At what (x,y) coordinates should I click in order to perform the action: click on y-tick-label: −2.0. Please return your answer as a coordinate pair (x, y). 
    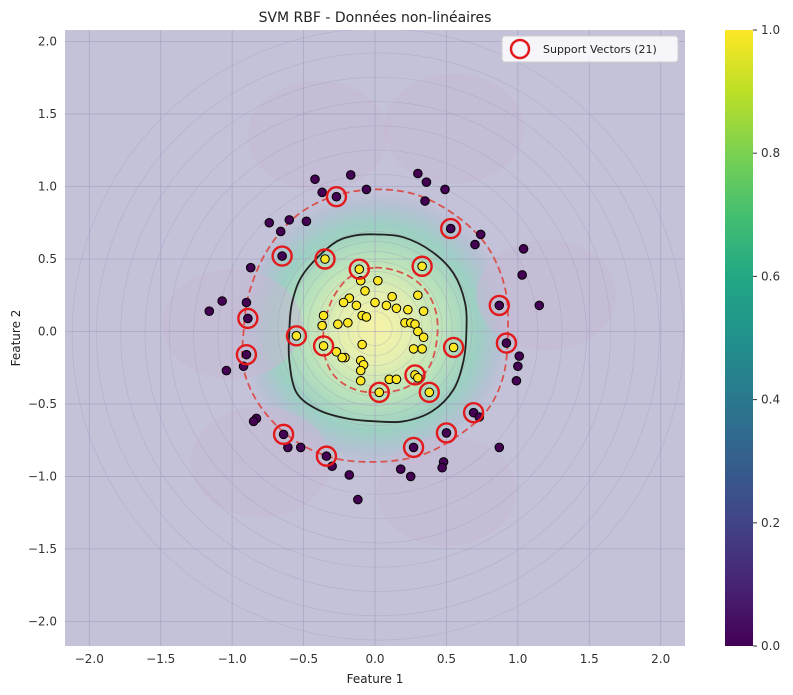
    Looking at the image, I should click on (42, 621).